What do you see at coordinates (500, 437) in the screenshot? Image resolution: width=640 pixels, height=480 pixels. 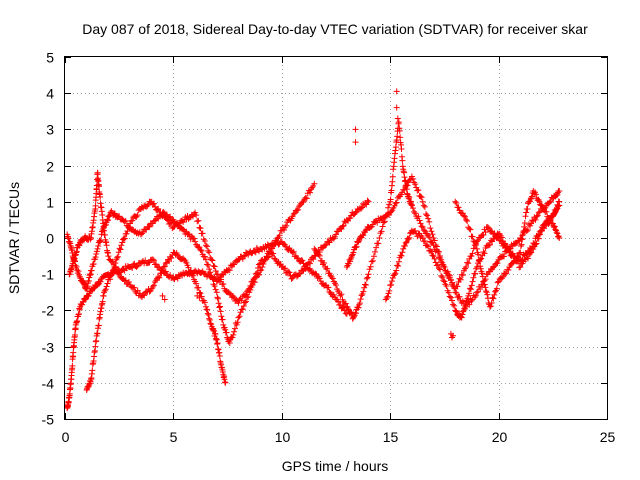 I see `x-tick-label: 20` at bounding box center [500, 437].